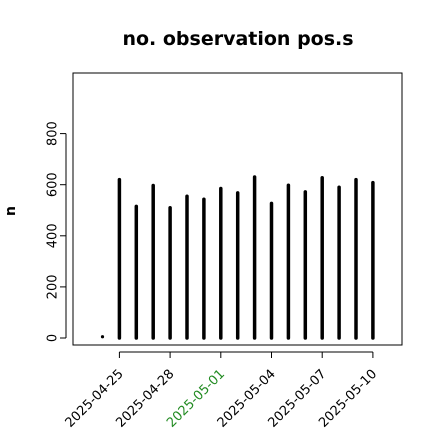 The width and height of the screenshot is (440, 440). I want to click on y-tick-label: 0, so click(53, 338).